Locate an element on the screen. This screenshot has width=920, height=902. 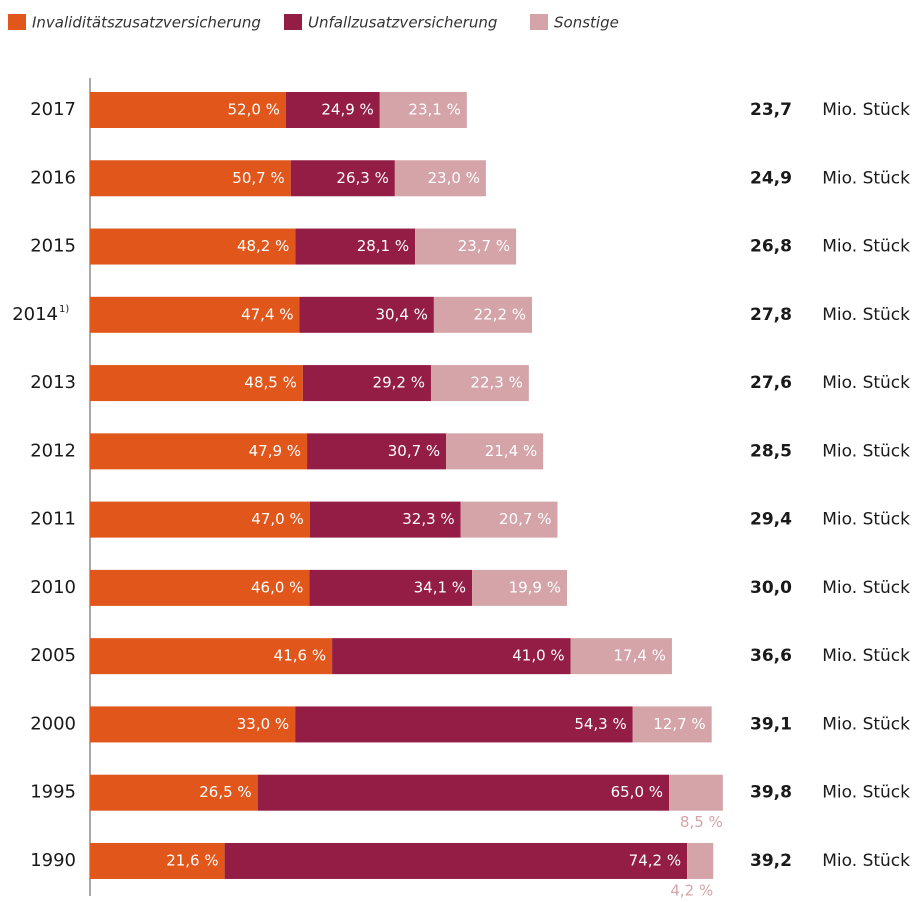
total-value: 23,7 is located at coordinates (771, 110).